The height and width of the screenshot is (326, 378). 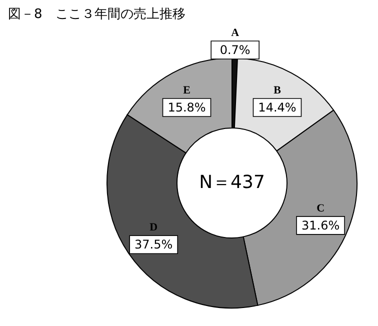 I want to click on data-label: 31.6%, so click(x=320, y=225).